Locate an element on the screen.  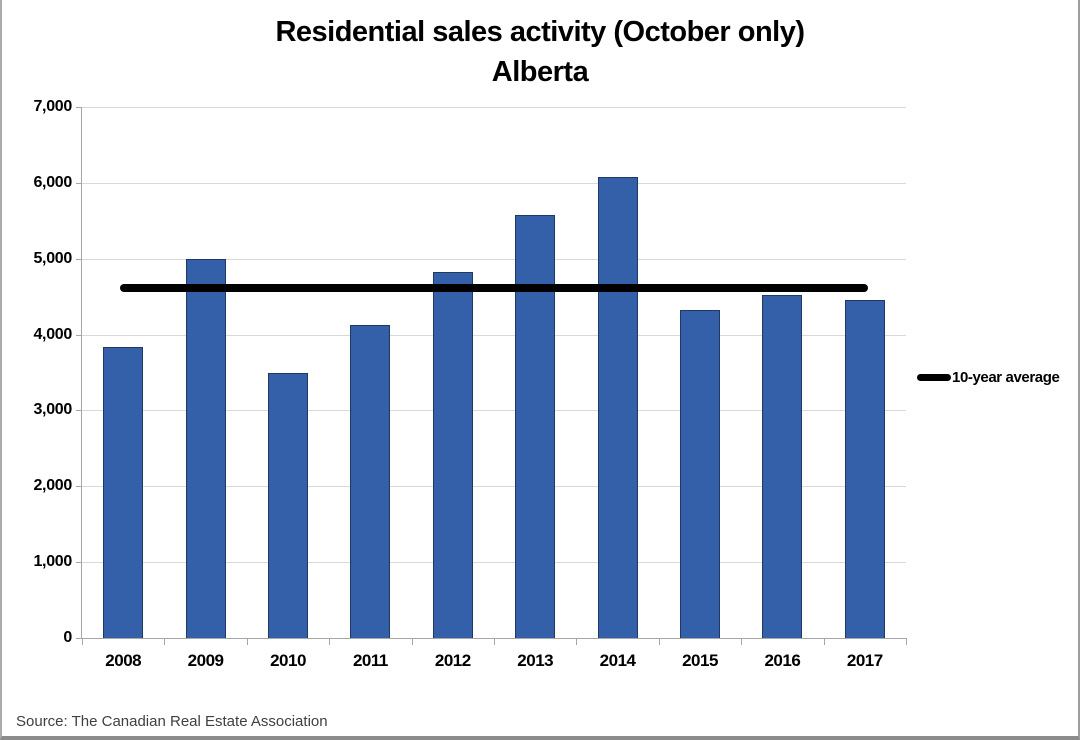
y-axis-label-6,000: 6,000 is located at coordinates (52, 182).